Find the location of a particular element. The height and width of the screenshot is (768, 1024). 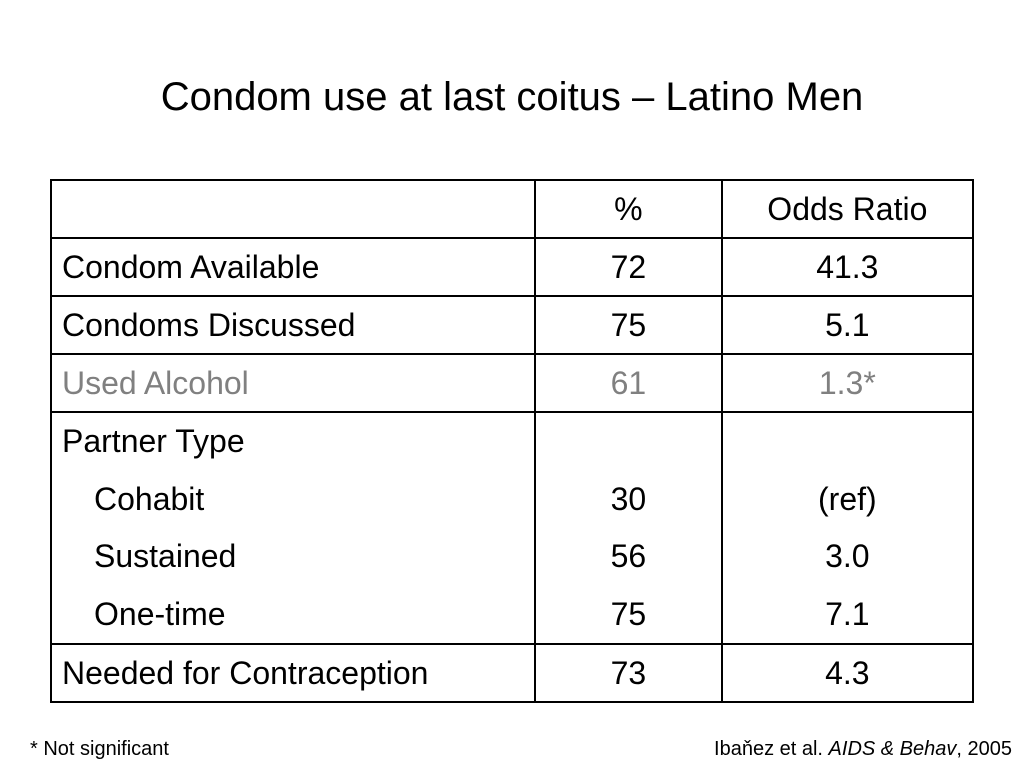

table-header-row: % Odds Ratio is located at coordinates (512, 209).